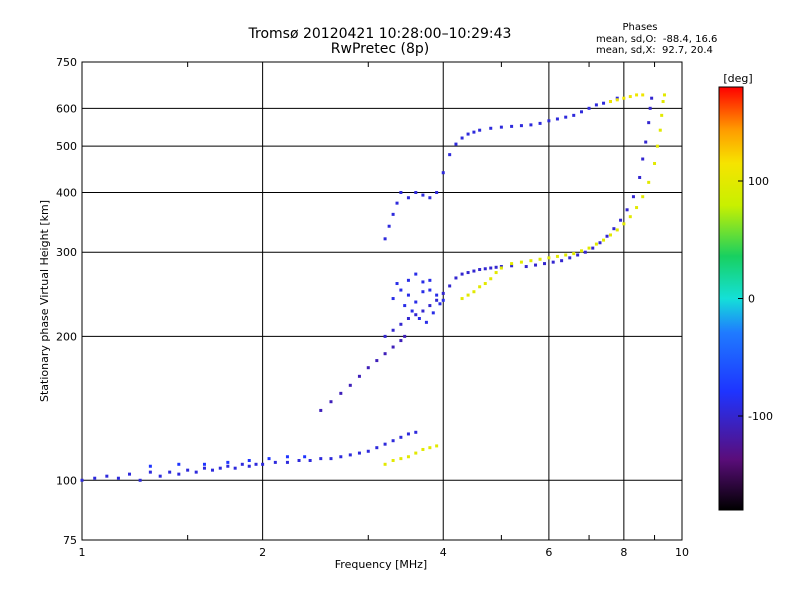  I want to click on phases-o-stats: mean, sd,O: -88.4, 16.6, so click(657, 39).